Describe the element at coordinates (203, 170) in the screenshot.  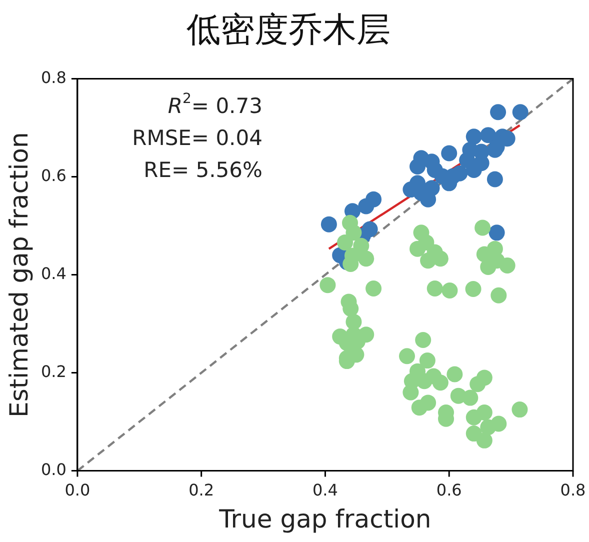
I see `annotation: RE= 5.56%` at that location.